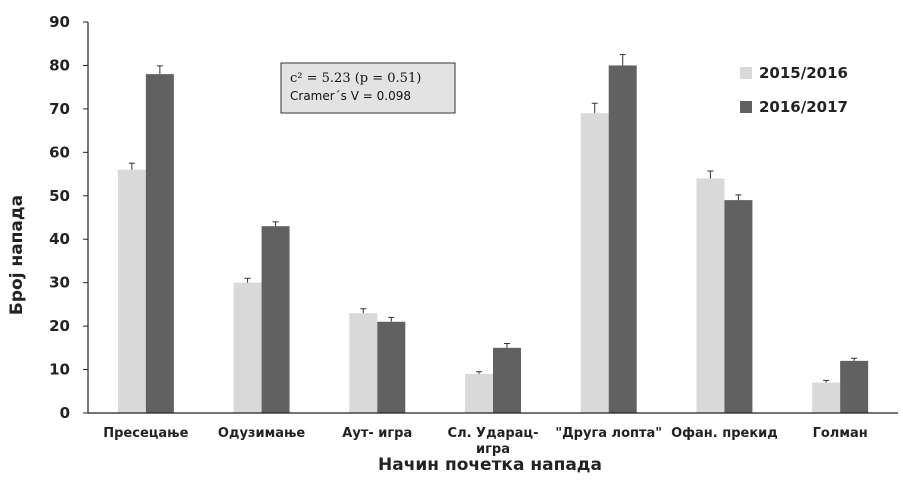  I want to click on category-label: Пресецање, so click(145, 433).